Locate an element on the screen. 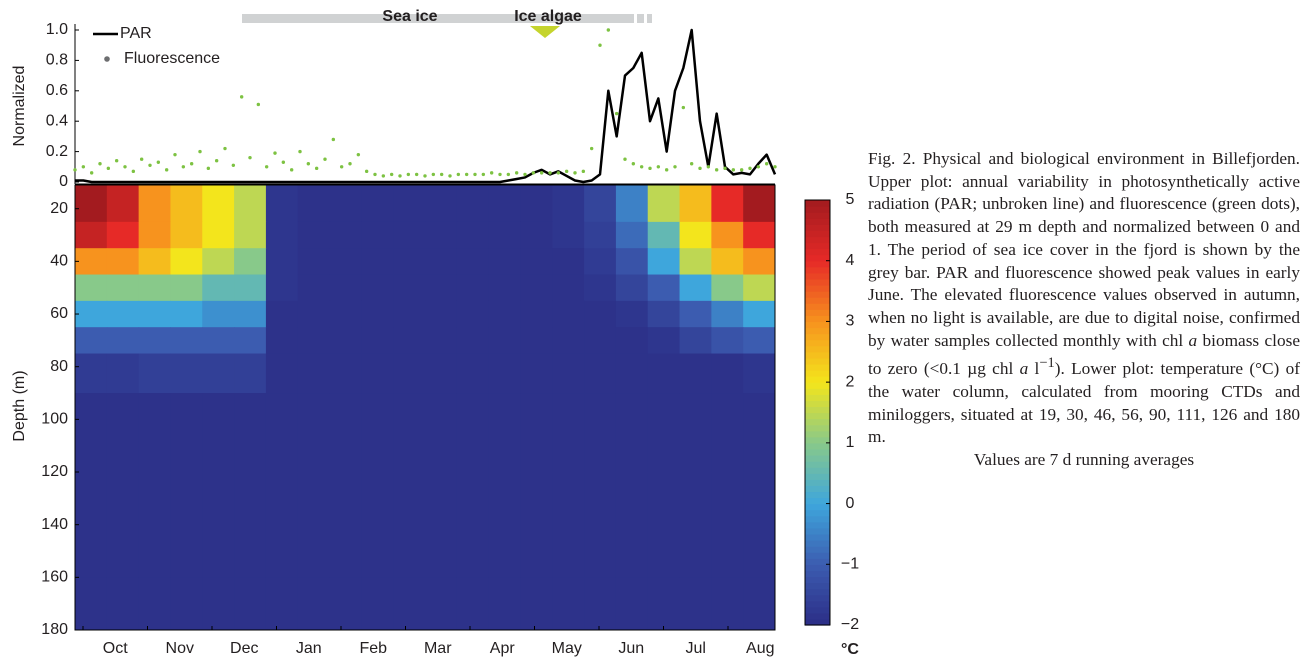 The image size is (1304, 662). y-tick-label: 100 is located at coordinates (54, 419).